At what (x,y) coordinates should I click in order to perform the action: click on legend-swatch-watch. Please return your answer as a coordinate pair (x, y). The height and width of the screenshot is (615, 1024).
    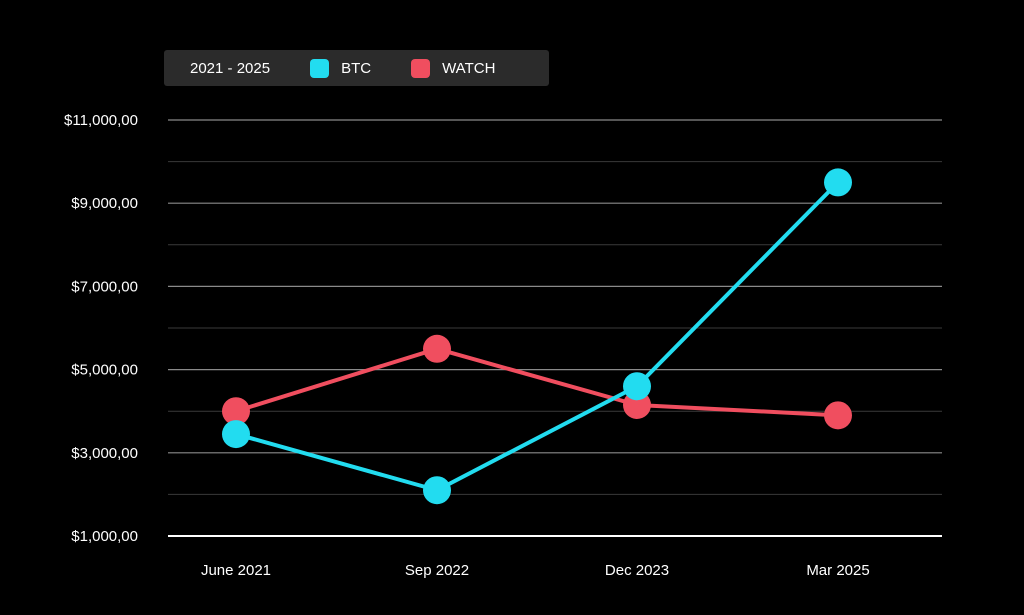
    Looking at the image, I should click on (421, 68).